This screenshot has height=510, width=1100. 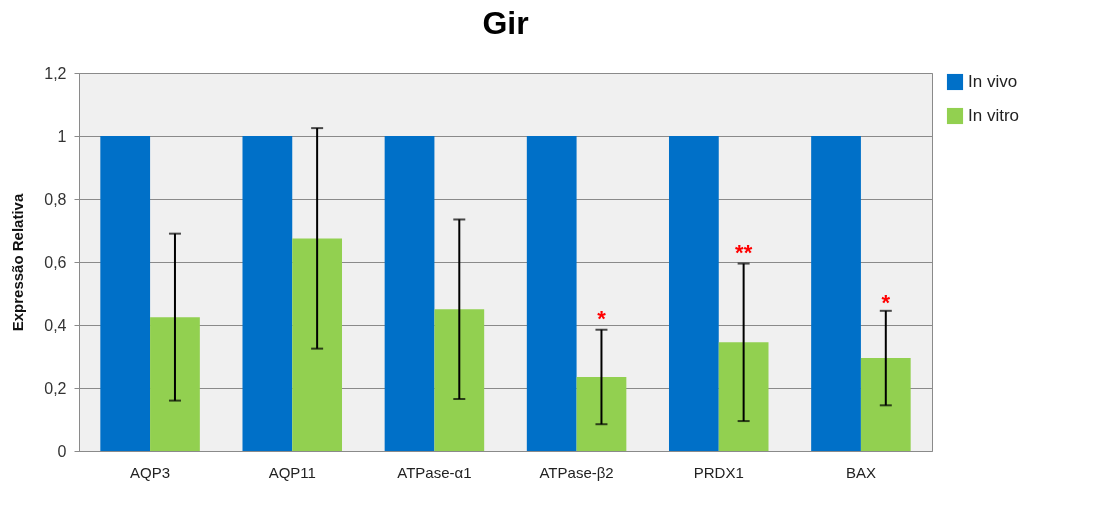 What do you see at coordinates (55, 262) in the screenshot?
I see `y-tick-label: 0,6` at bounding box center [55, 262].